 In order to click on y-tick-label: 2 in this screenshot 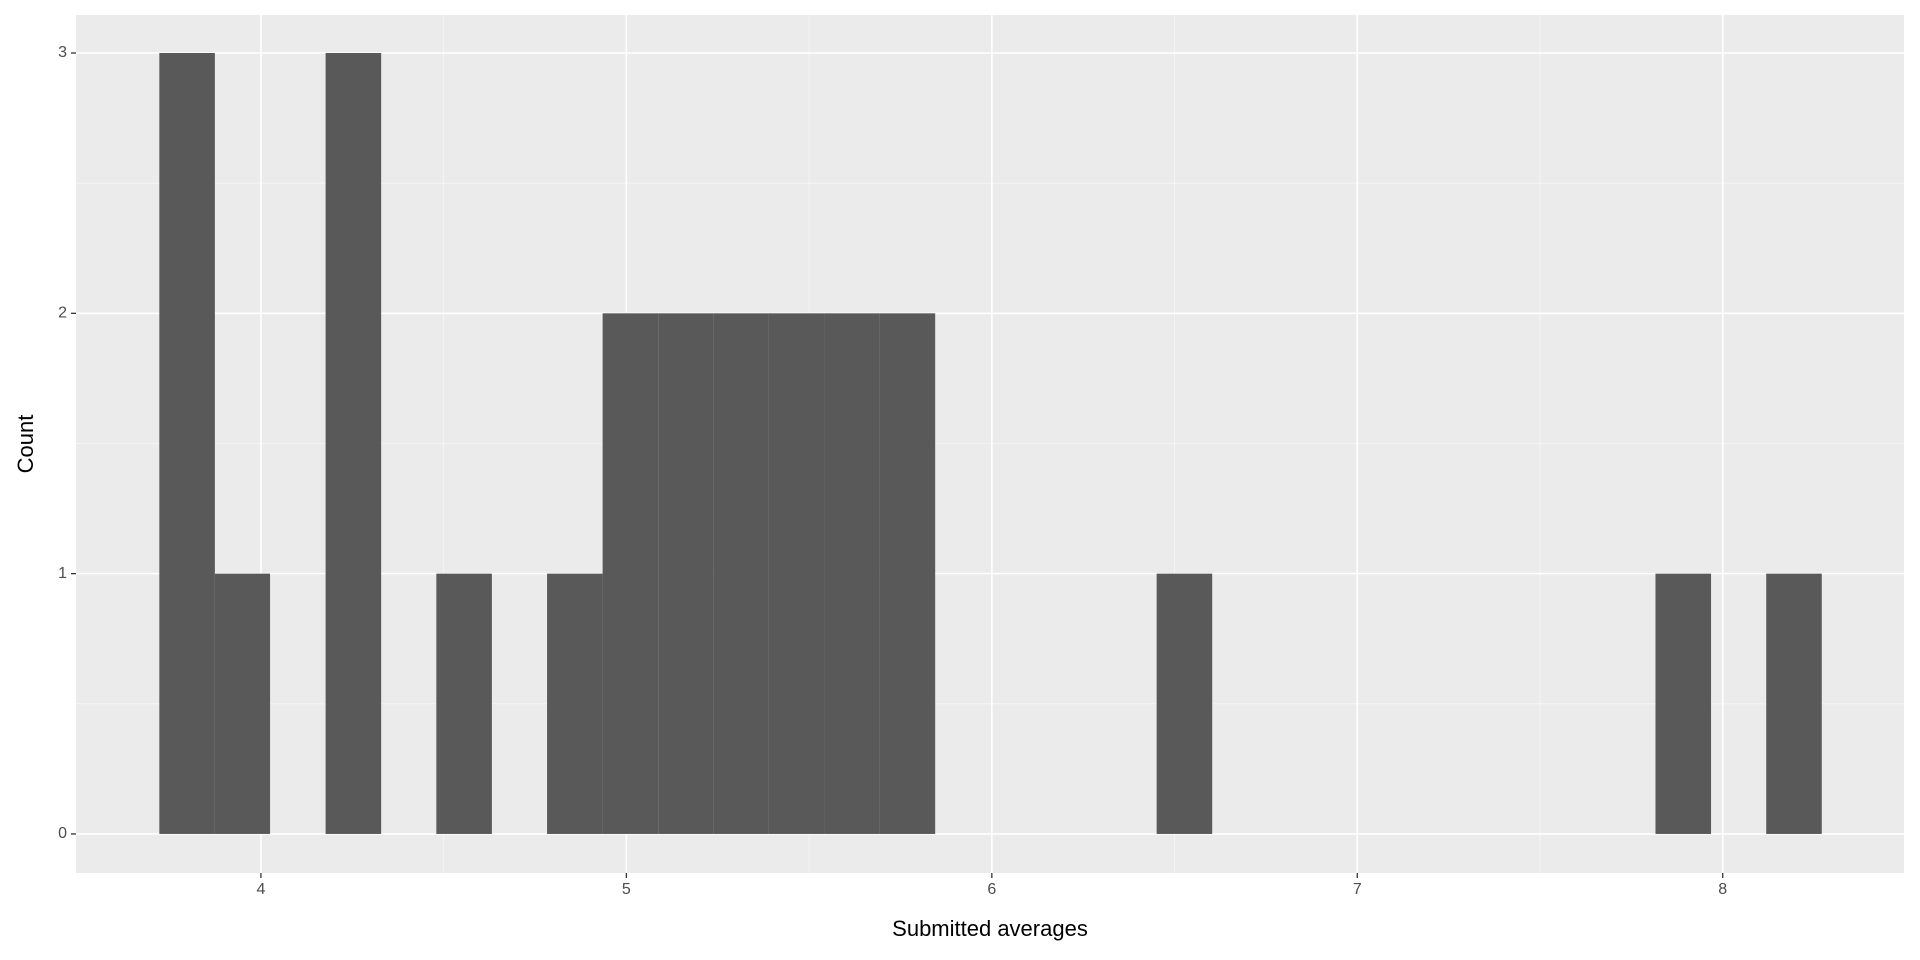, I will do `click(62, 313)`.